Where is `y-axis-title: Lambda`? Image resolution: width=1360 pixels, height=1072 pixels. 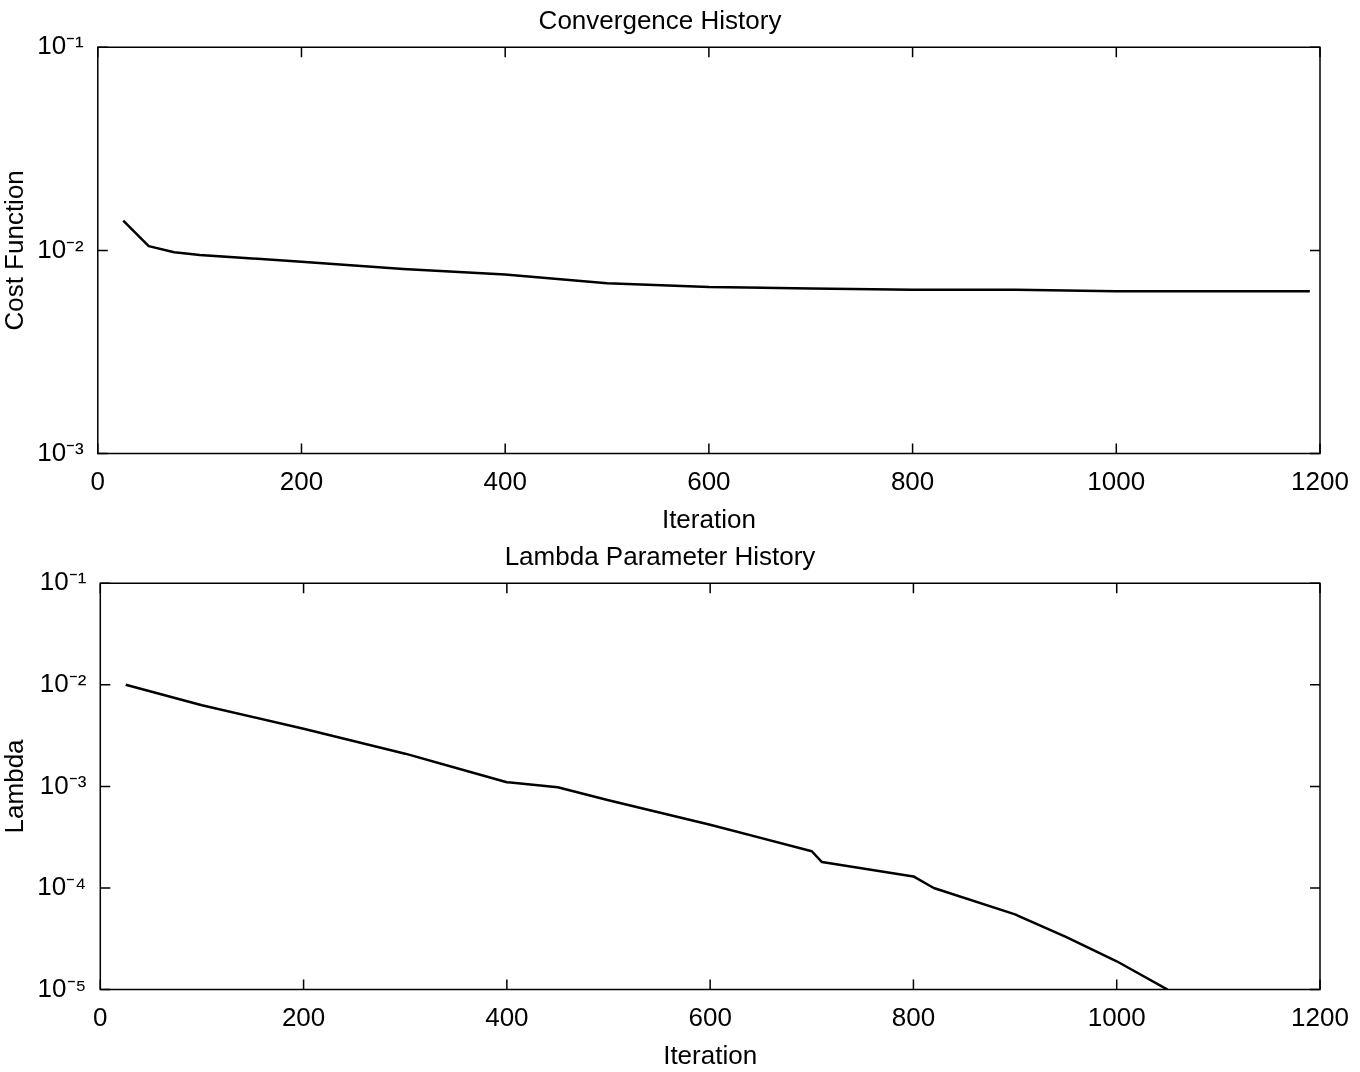
y-axis-title: Lambda is located at coordinates (14, 786).